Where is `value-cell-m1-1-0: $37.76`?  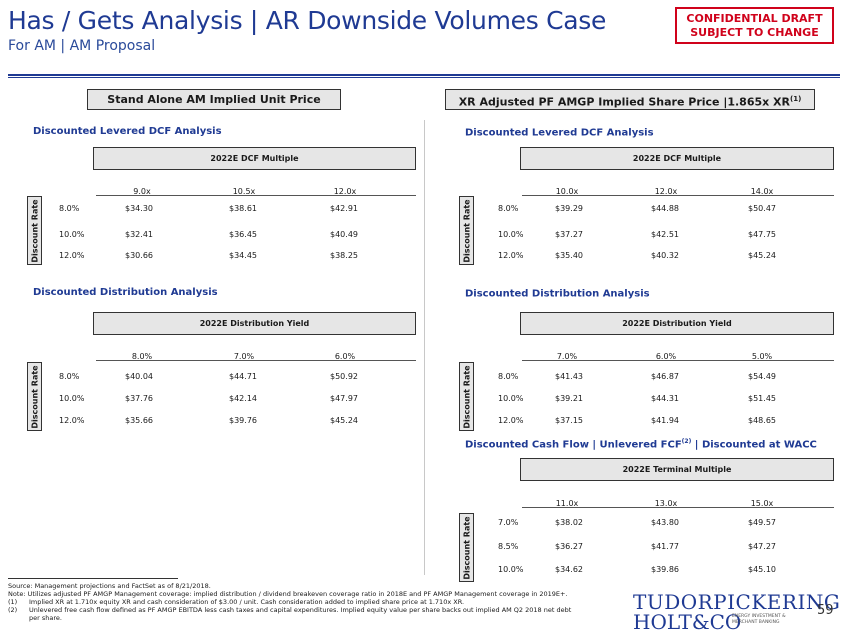
value-cell-m1-1-0: $37.76 is located at coordinates (139, 398).